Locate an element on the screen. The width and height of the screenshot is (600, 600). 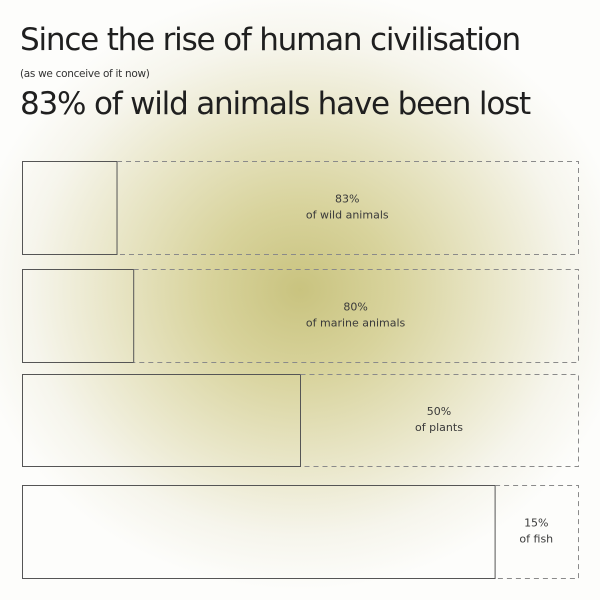
bar-row: 15% of fish is located at coordinates (300, 532).